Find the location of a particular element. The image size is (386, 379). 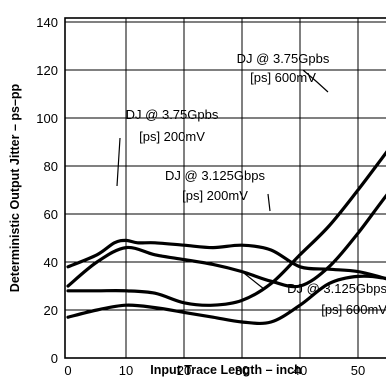

y-tick-label: 80 is located at coordinates (51, 166).